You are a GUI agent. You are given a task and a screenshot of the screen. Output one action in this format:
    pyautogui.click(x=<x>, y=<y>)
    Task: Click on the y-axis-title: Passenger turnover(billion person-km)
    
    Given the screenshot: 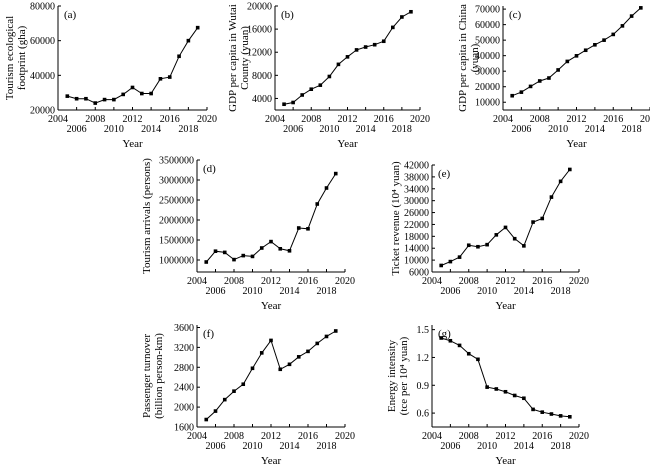 What is the action you would take?
    pyautogui.click(x=153, y=376)
    